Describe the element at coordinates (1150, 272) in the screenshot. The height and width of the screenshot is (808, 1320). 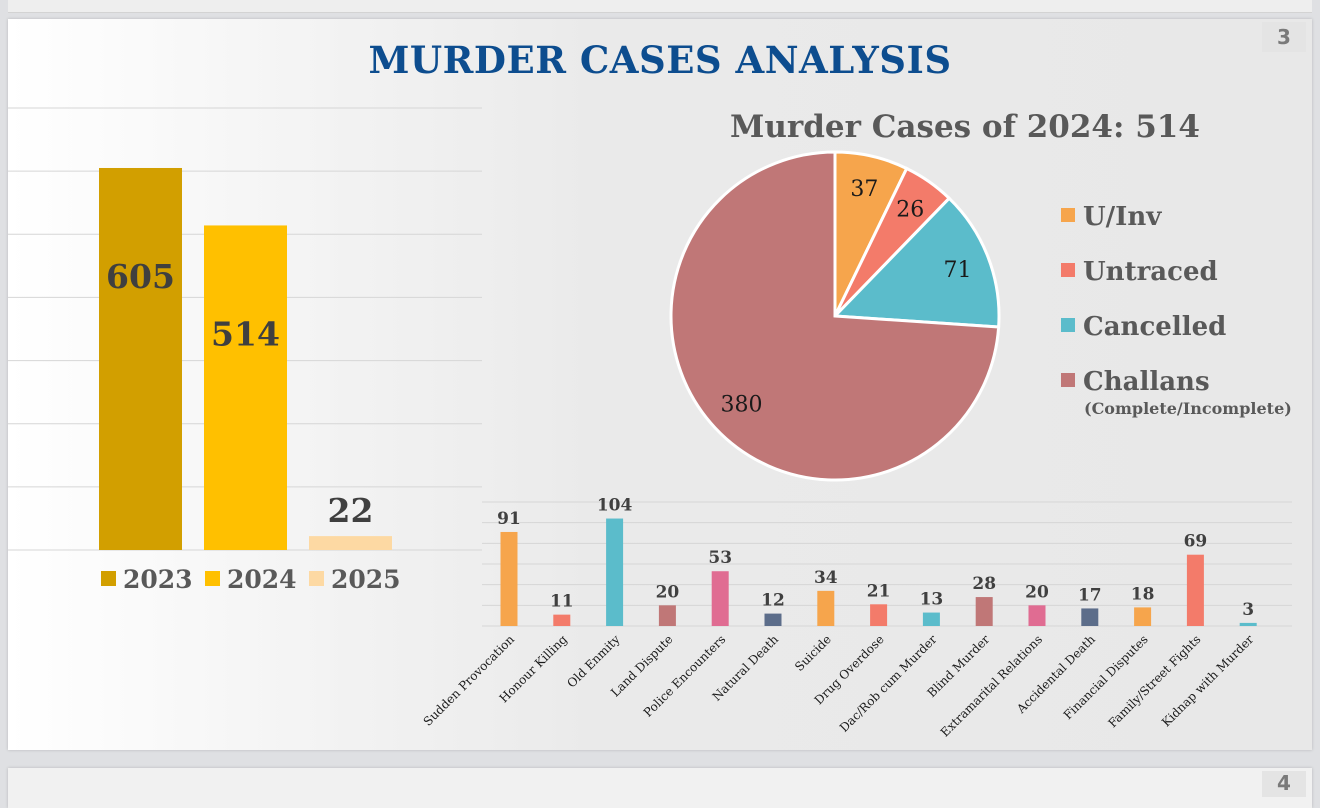
I see `pie-legend-label: Untraced` at that location.